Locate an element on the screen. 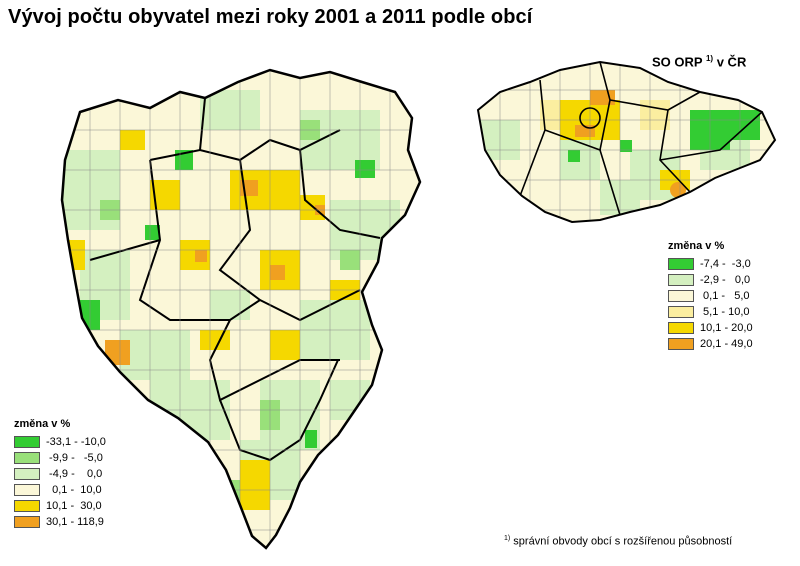 The image size is (800, 566). legend-main-label: -9,9 - -5,0 is located at coordinates (74, 458).